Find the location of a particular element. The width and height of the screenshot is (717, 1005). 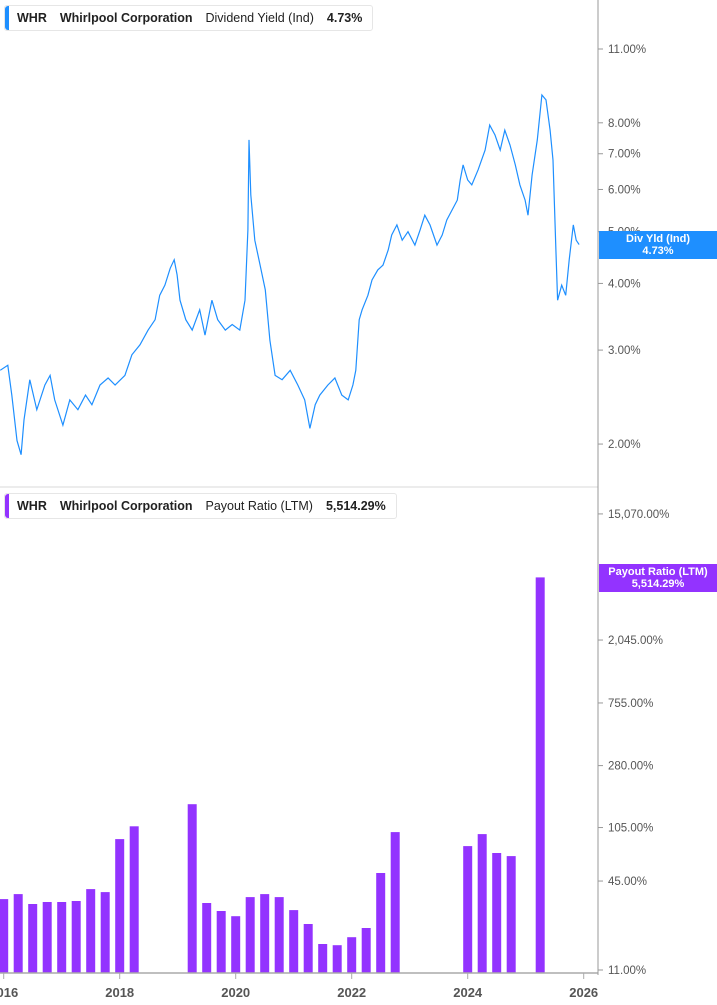

bottom-value-tag: Payout Ratio (LTM) 5,514.29% is located at coordinates (658, 578).